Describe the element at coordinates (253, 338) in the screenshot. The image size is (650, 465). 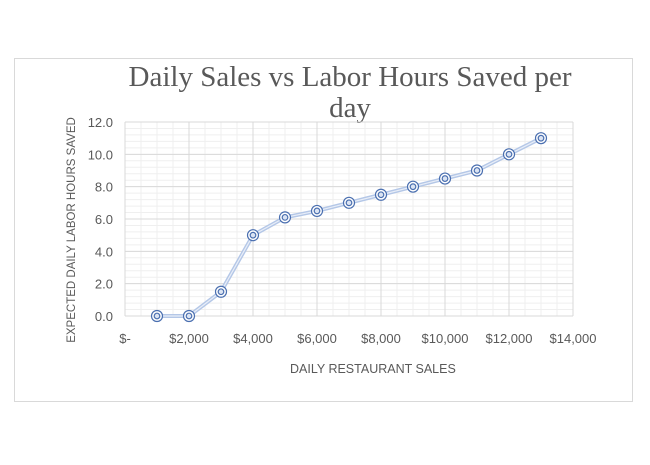
I see `x-tick-label: $4,000` at that location.